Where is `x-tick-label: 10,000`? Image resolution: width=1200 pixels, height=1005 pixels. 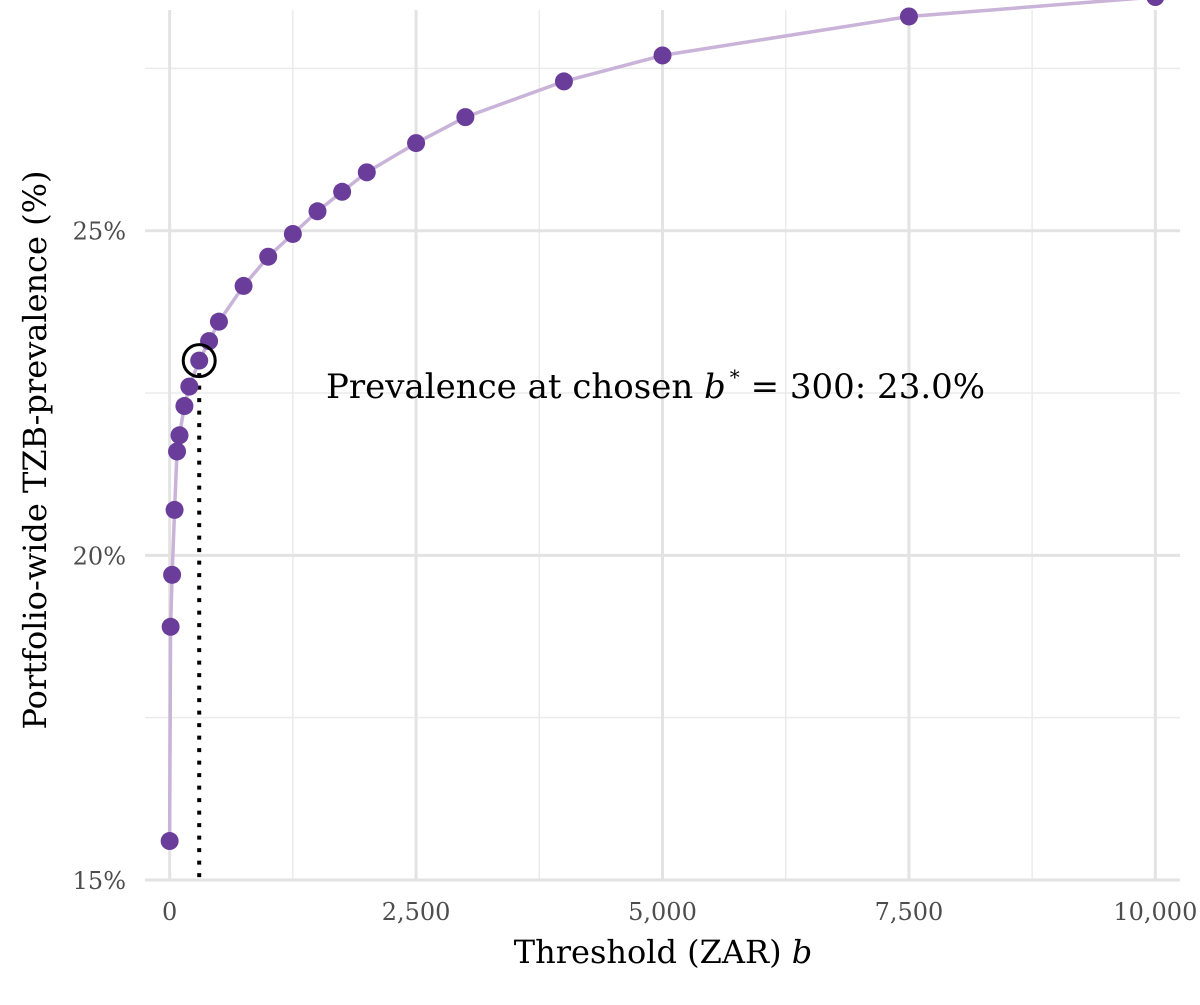 x-tick-label: 10,000 is located at coordinates (1155, 912).